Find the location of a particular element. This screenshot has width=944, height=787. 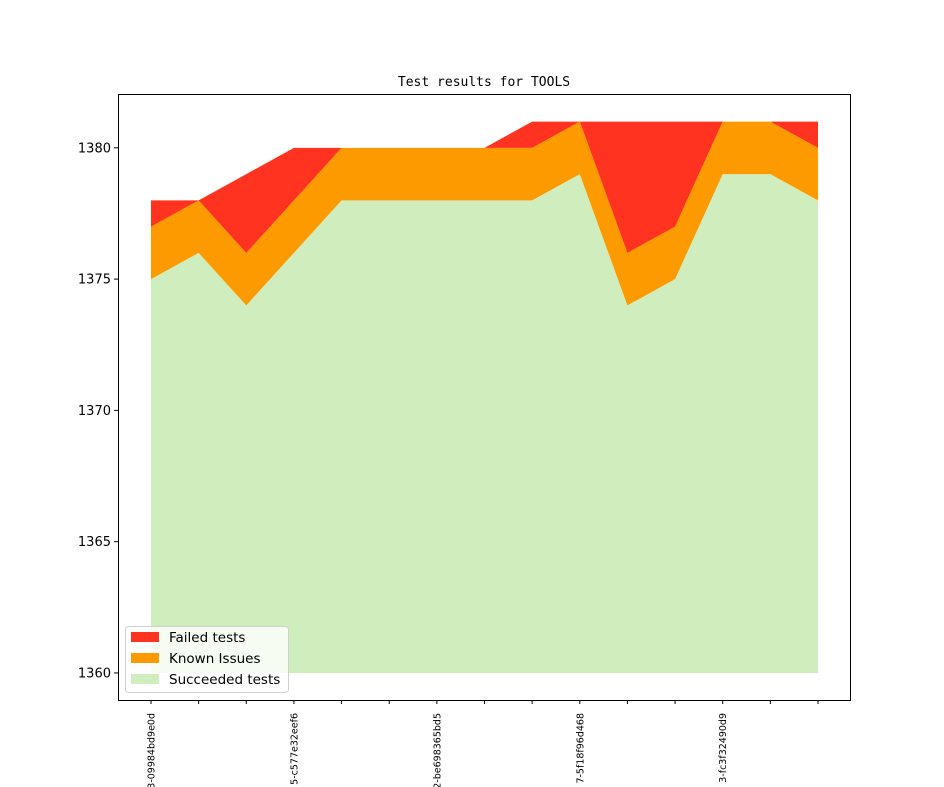

y-tick-label: 1370 is located at coordinates (94, 411).